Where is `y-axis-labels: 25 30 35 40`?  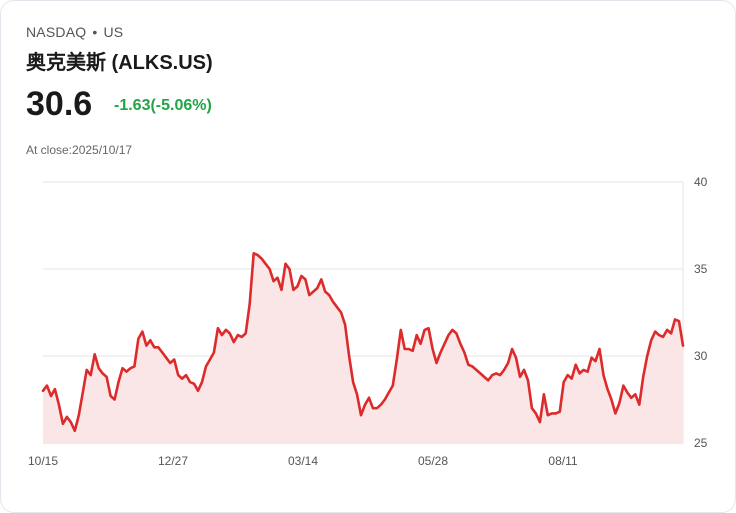
y-axis-labels: 25 30 35 40 is located at coordinates (701, 312).